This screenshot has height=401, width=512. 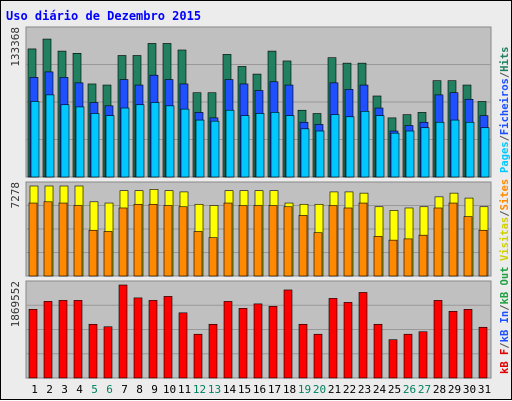 What do you see at coordinates (34, 389) in the screenshot?
I see `x-tick-label-day-1: 1` at bounding box center [34, 389].